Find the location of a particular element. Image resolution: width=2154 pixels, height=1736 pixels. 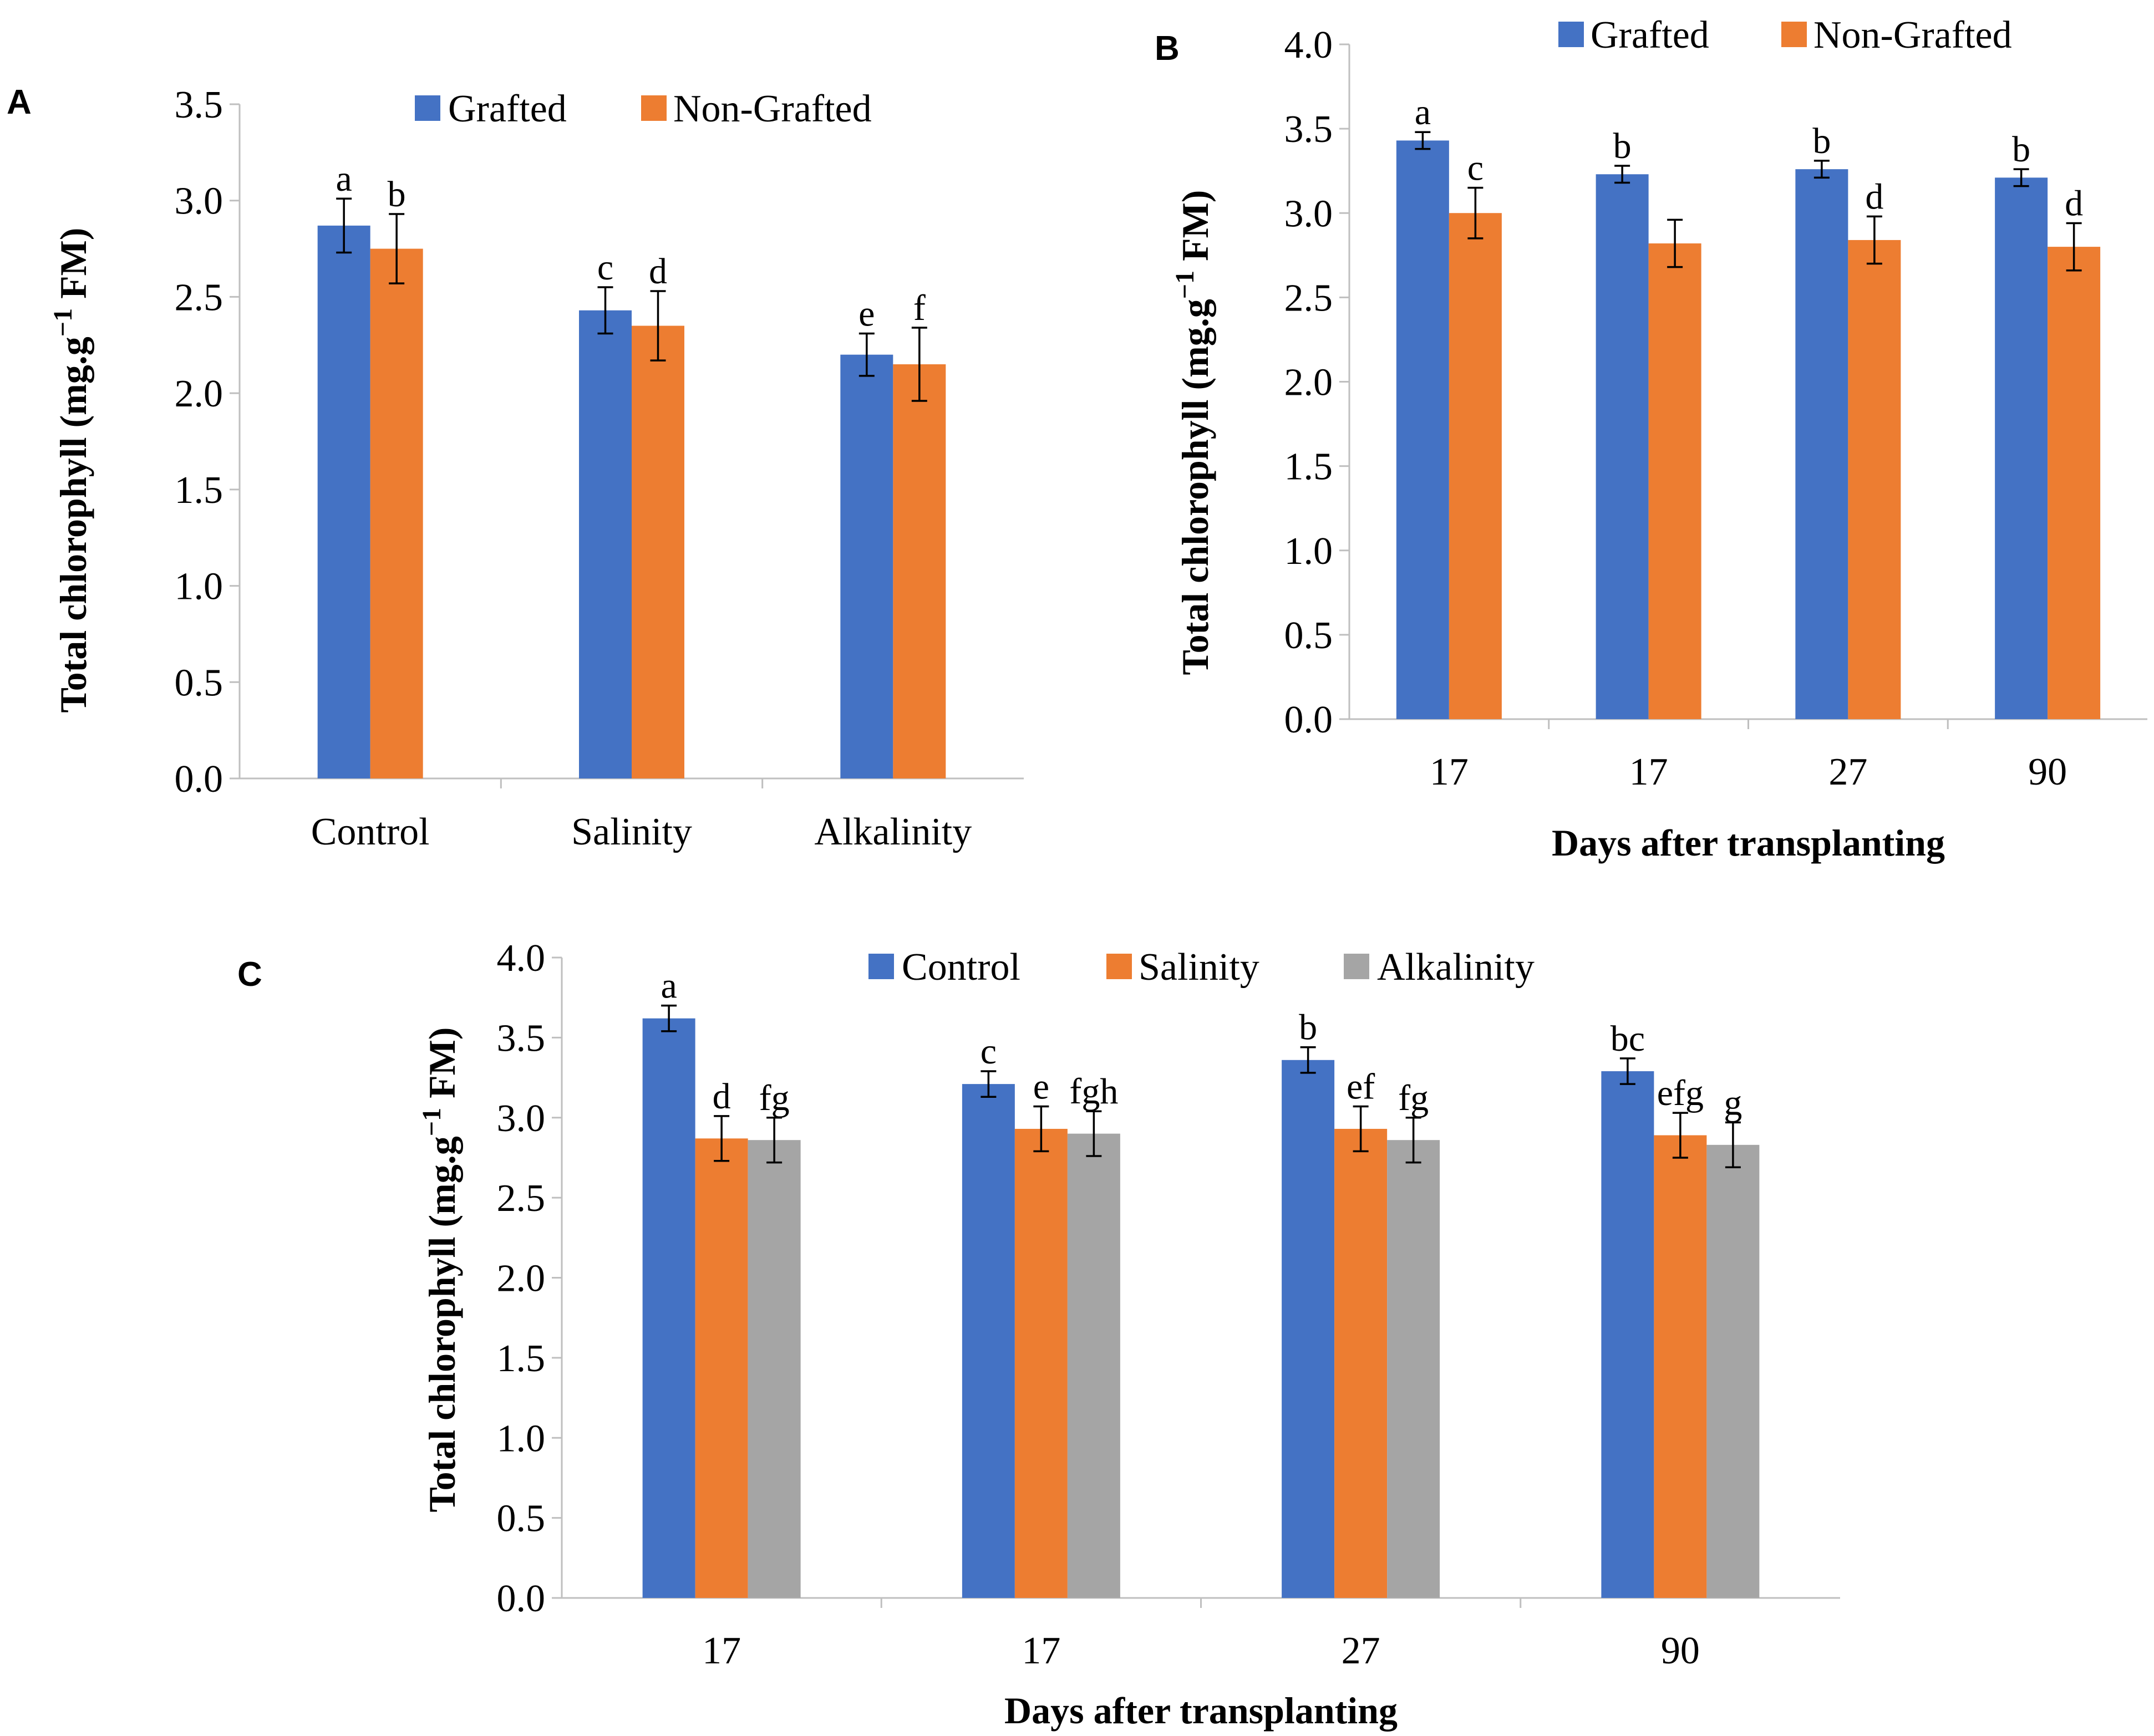

legend-label: Control is located at coordinates (961, 968).